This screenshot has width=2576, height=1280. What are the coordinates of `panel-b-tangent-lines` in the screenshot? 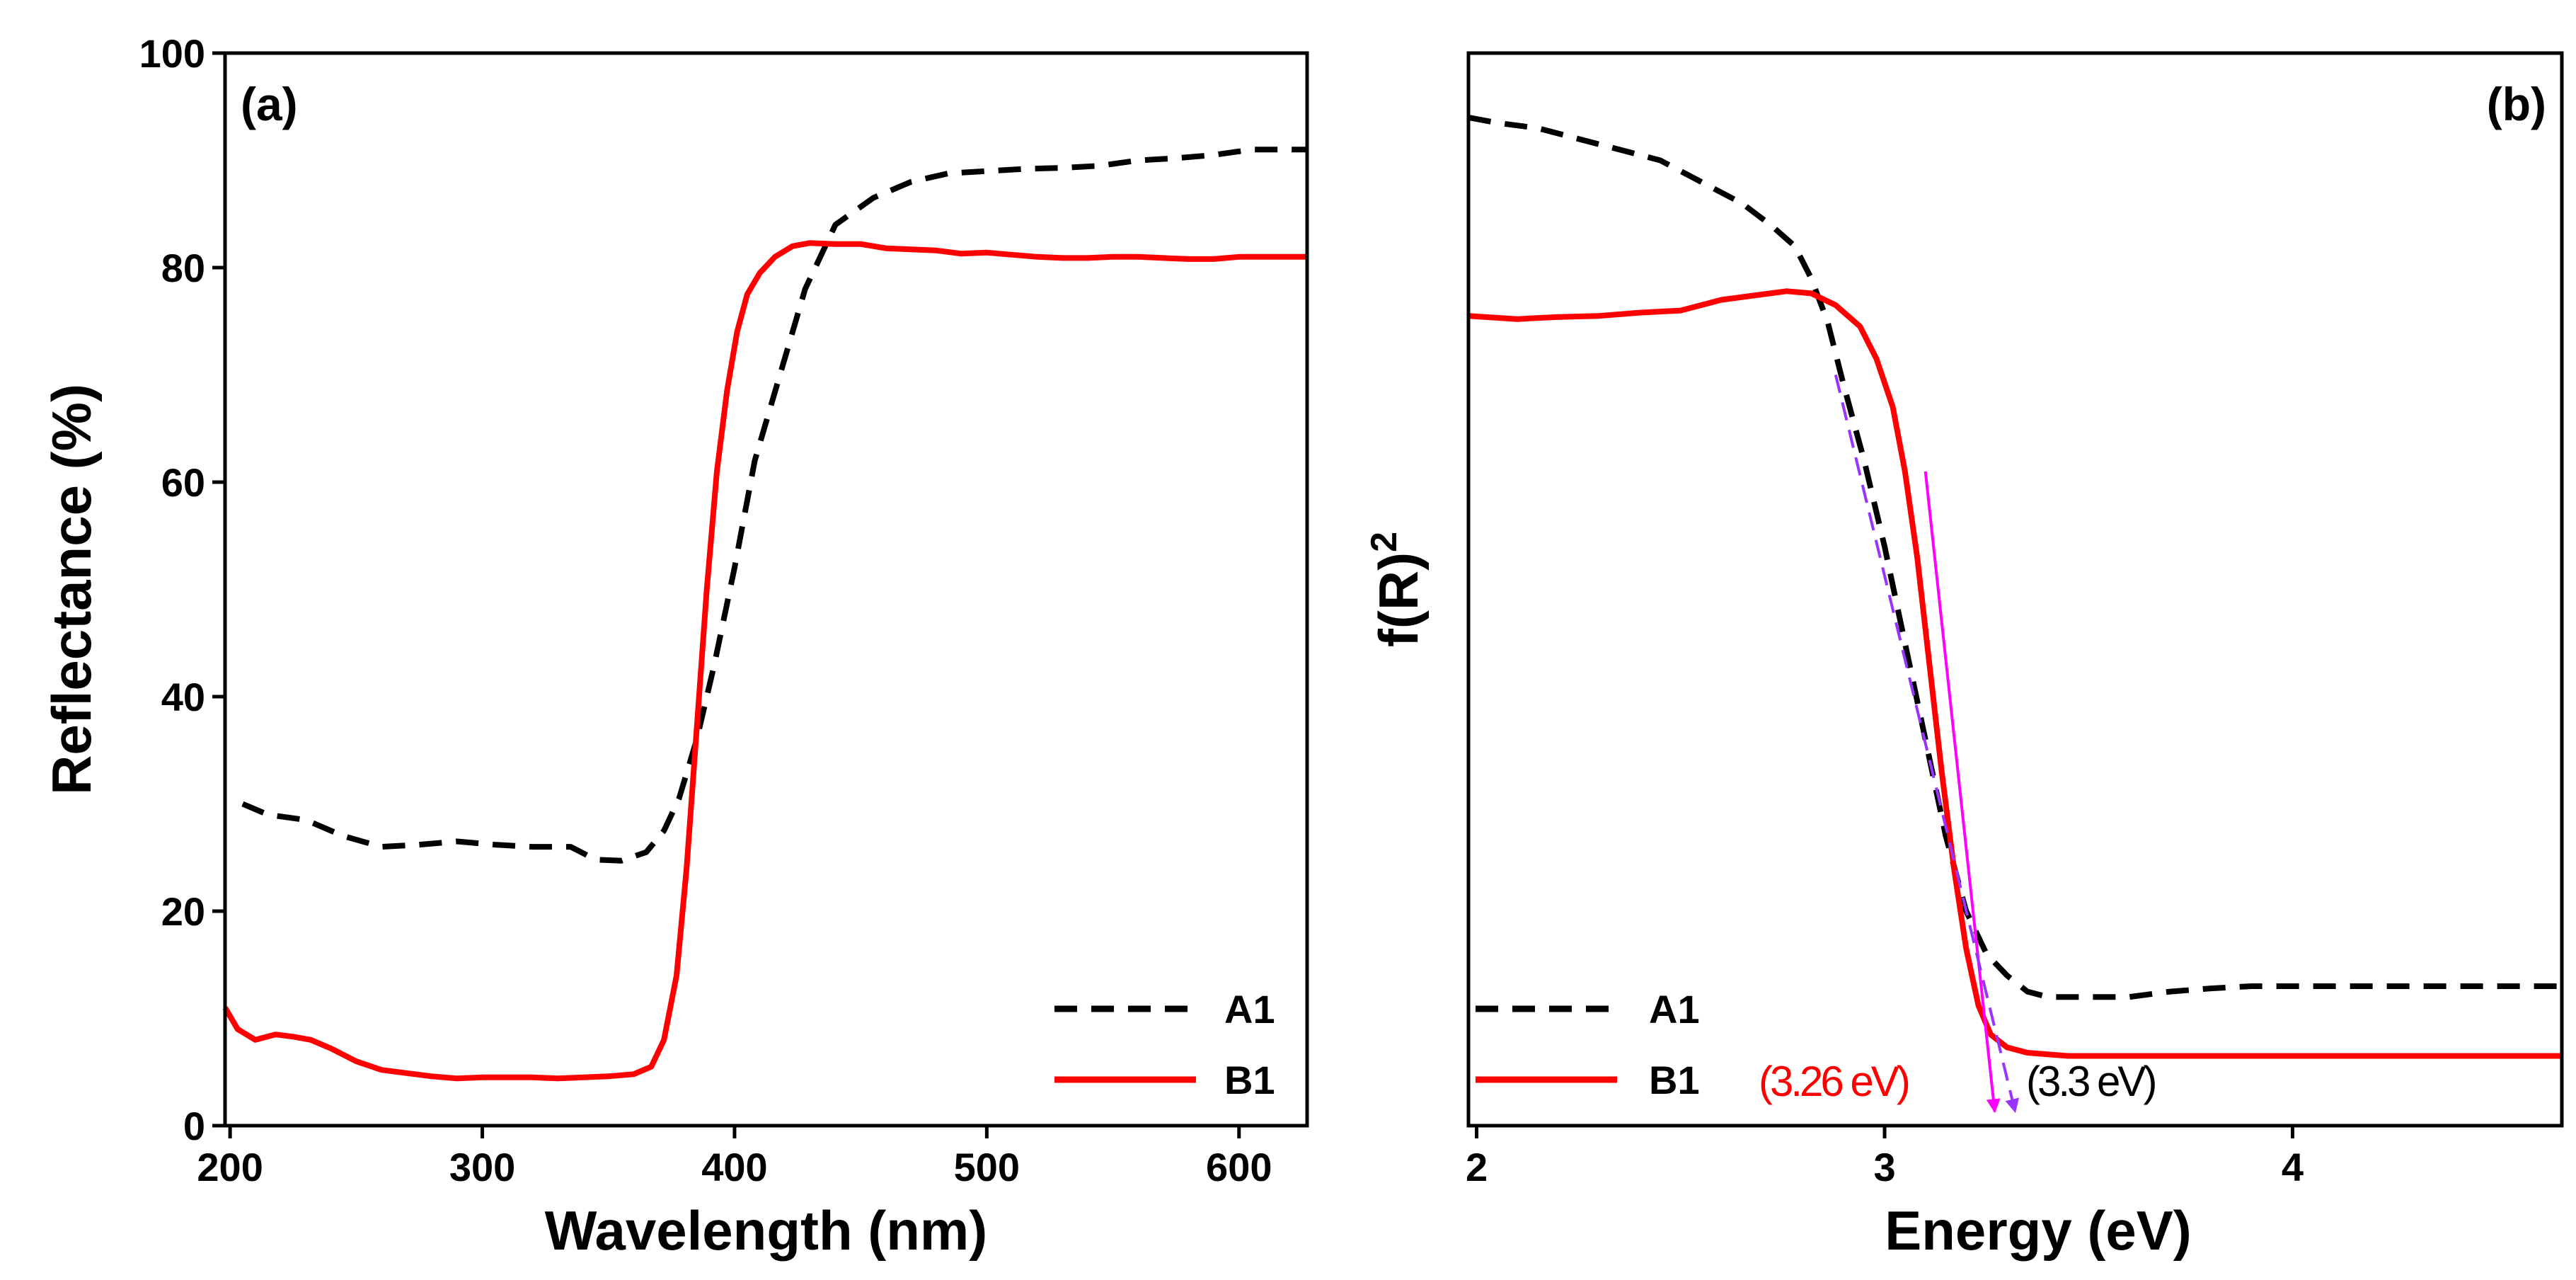 It's located at (1927, 744).